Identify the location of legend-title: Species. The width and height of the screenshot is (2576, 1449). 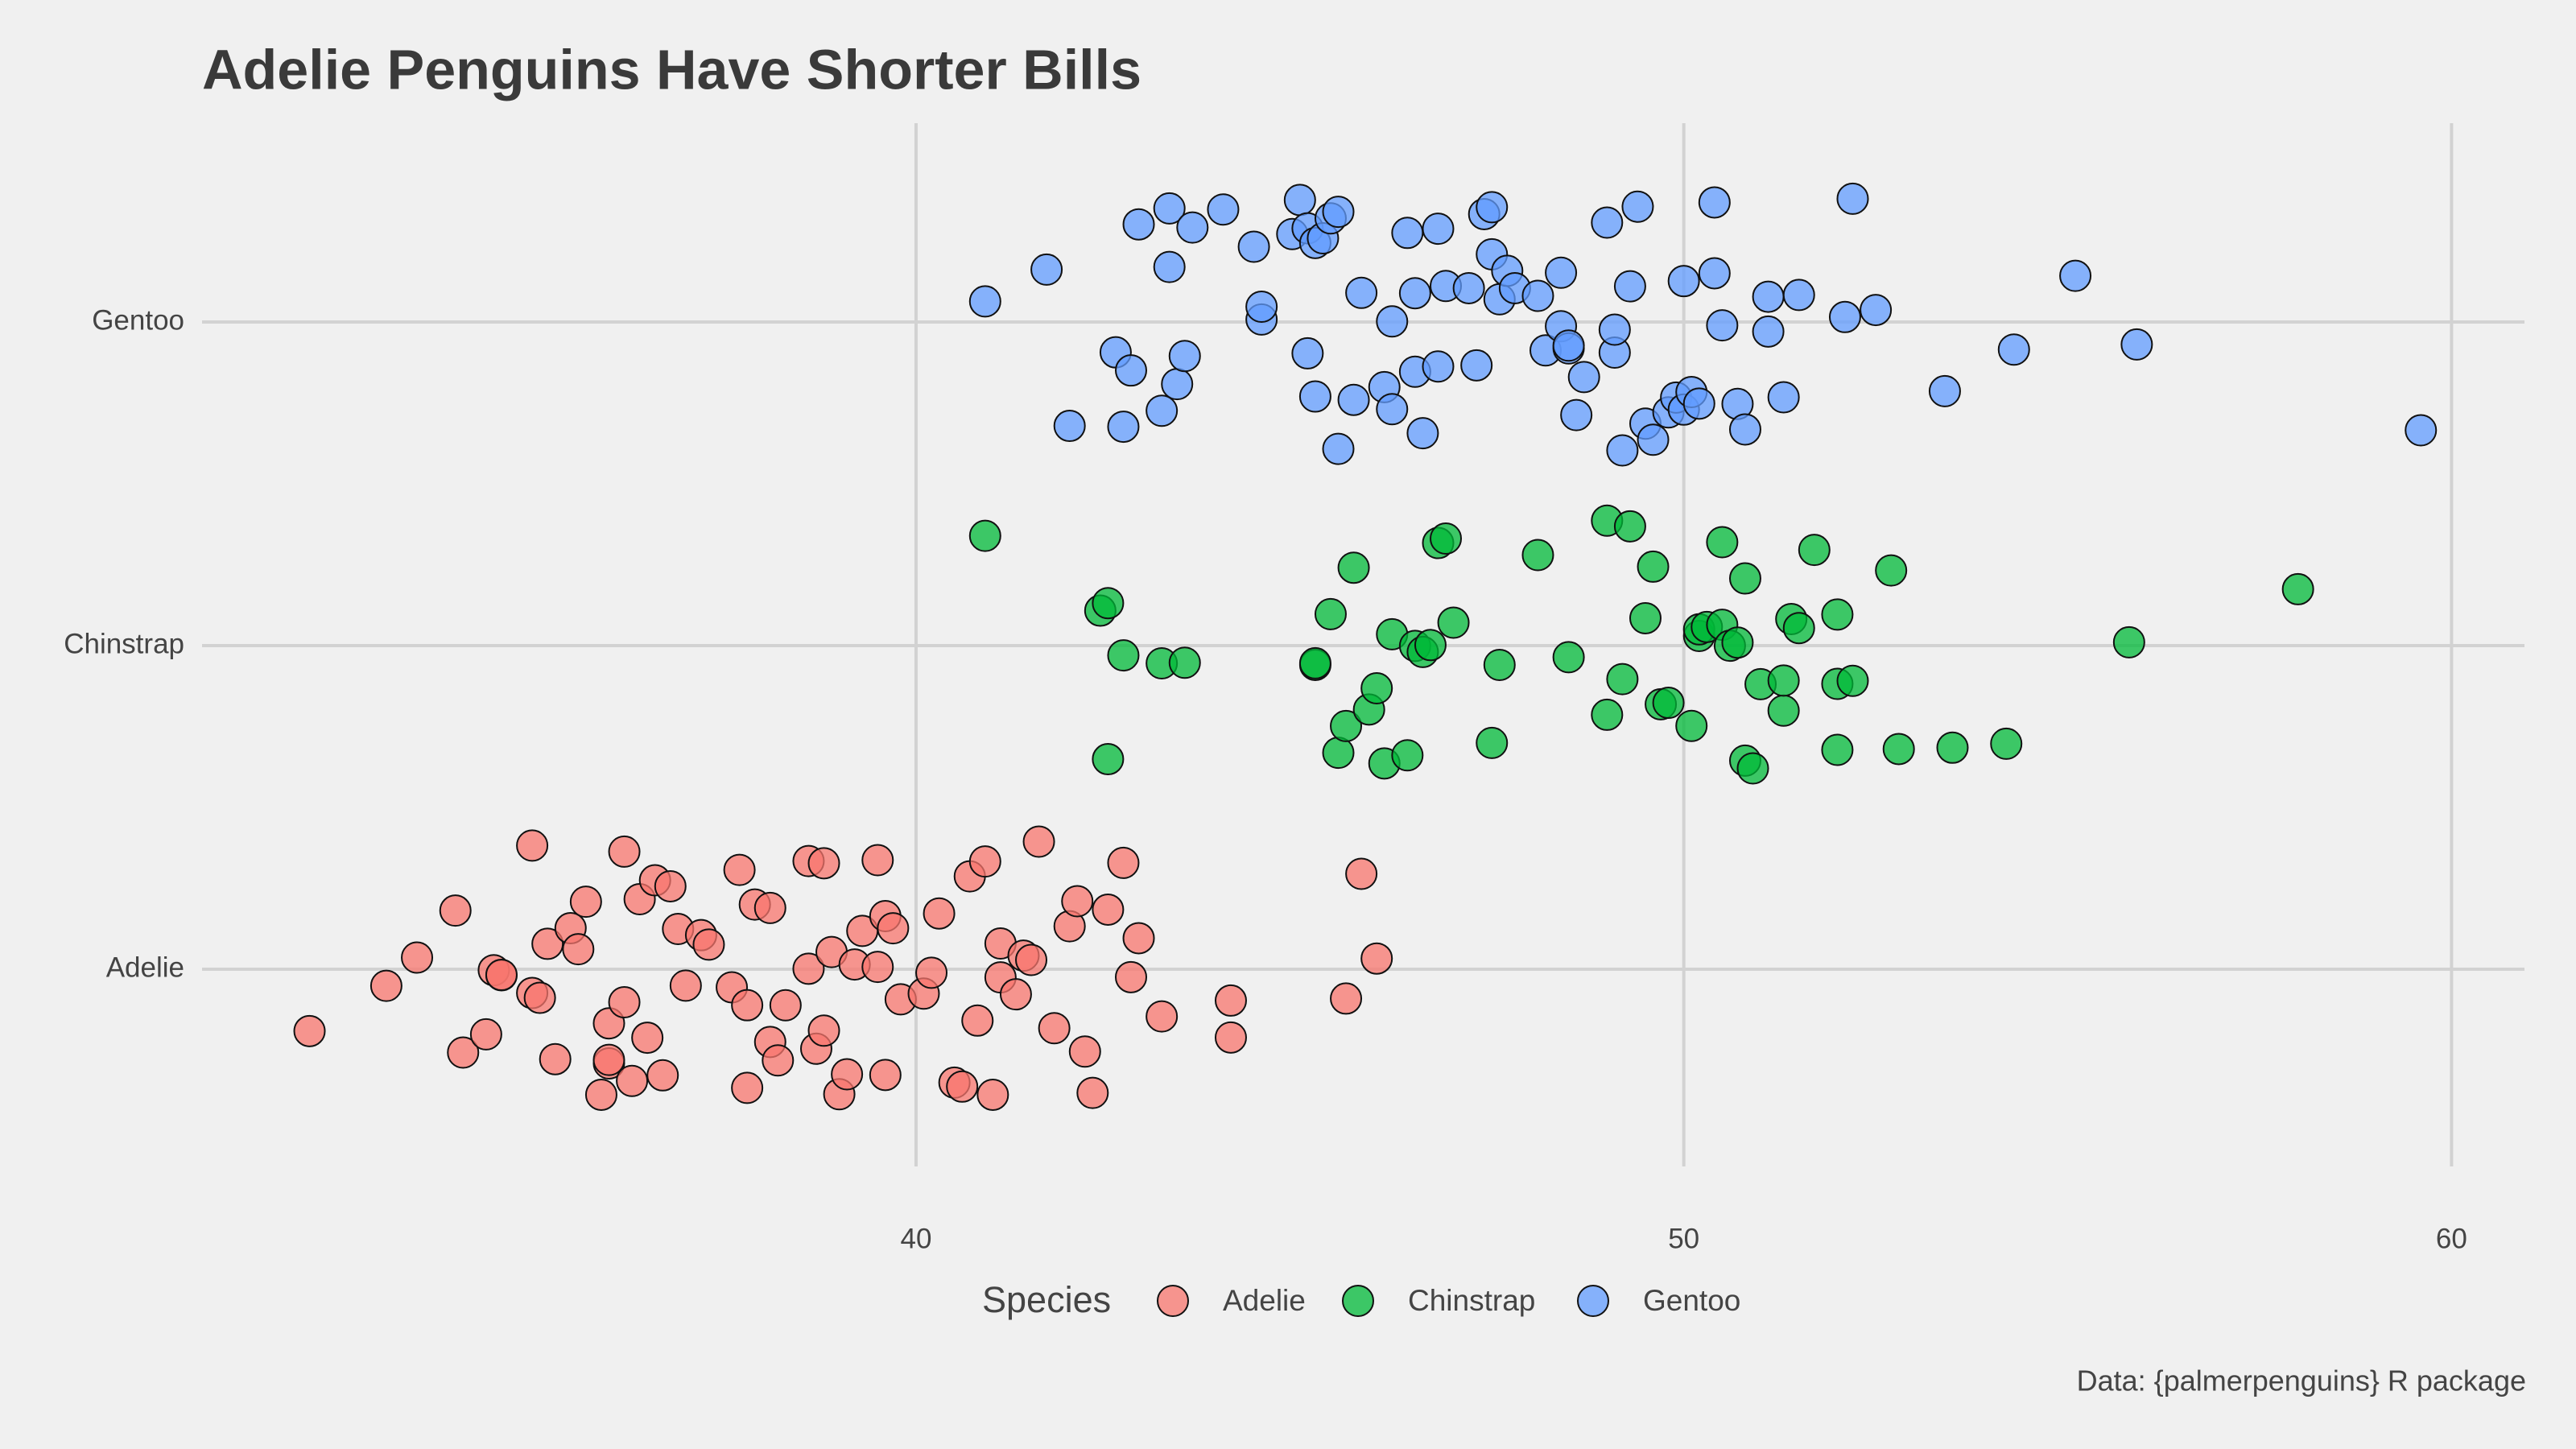
(1046, 1299).